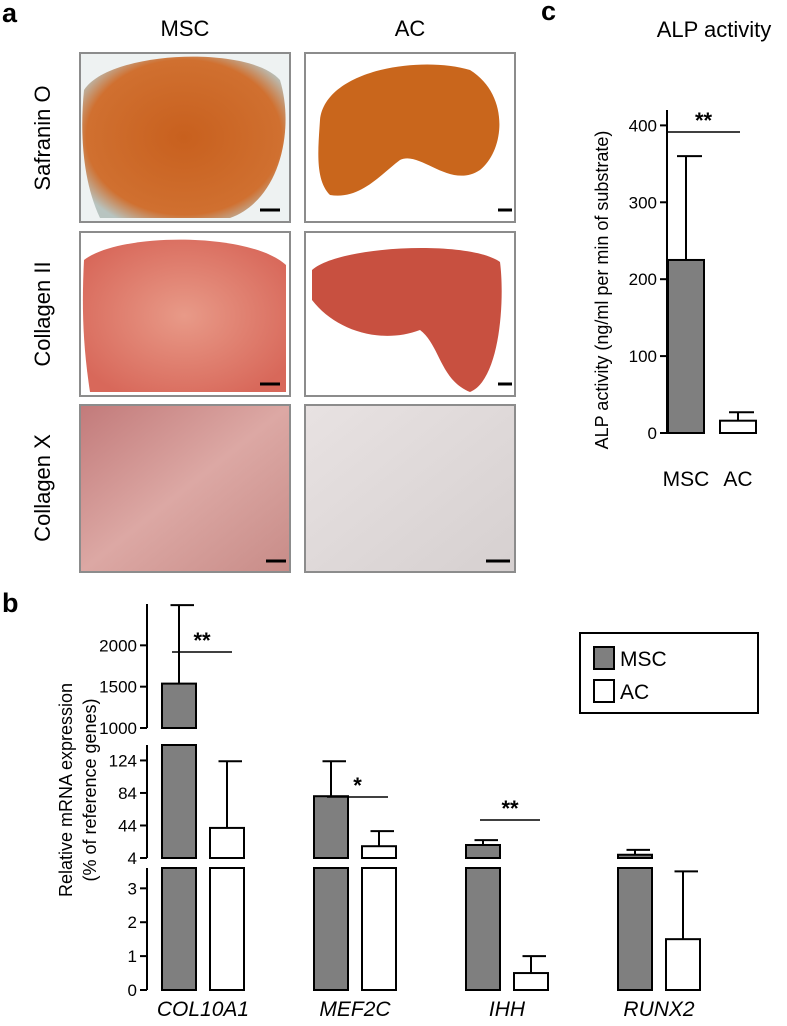 This screenshot has height=1026, width=787. I want to click on y-tick-label: 84, so click(127, 793).